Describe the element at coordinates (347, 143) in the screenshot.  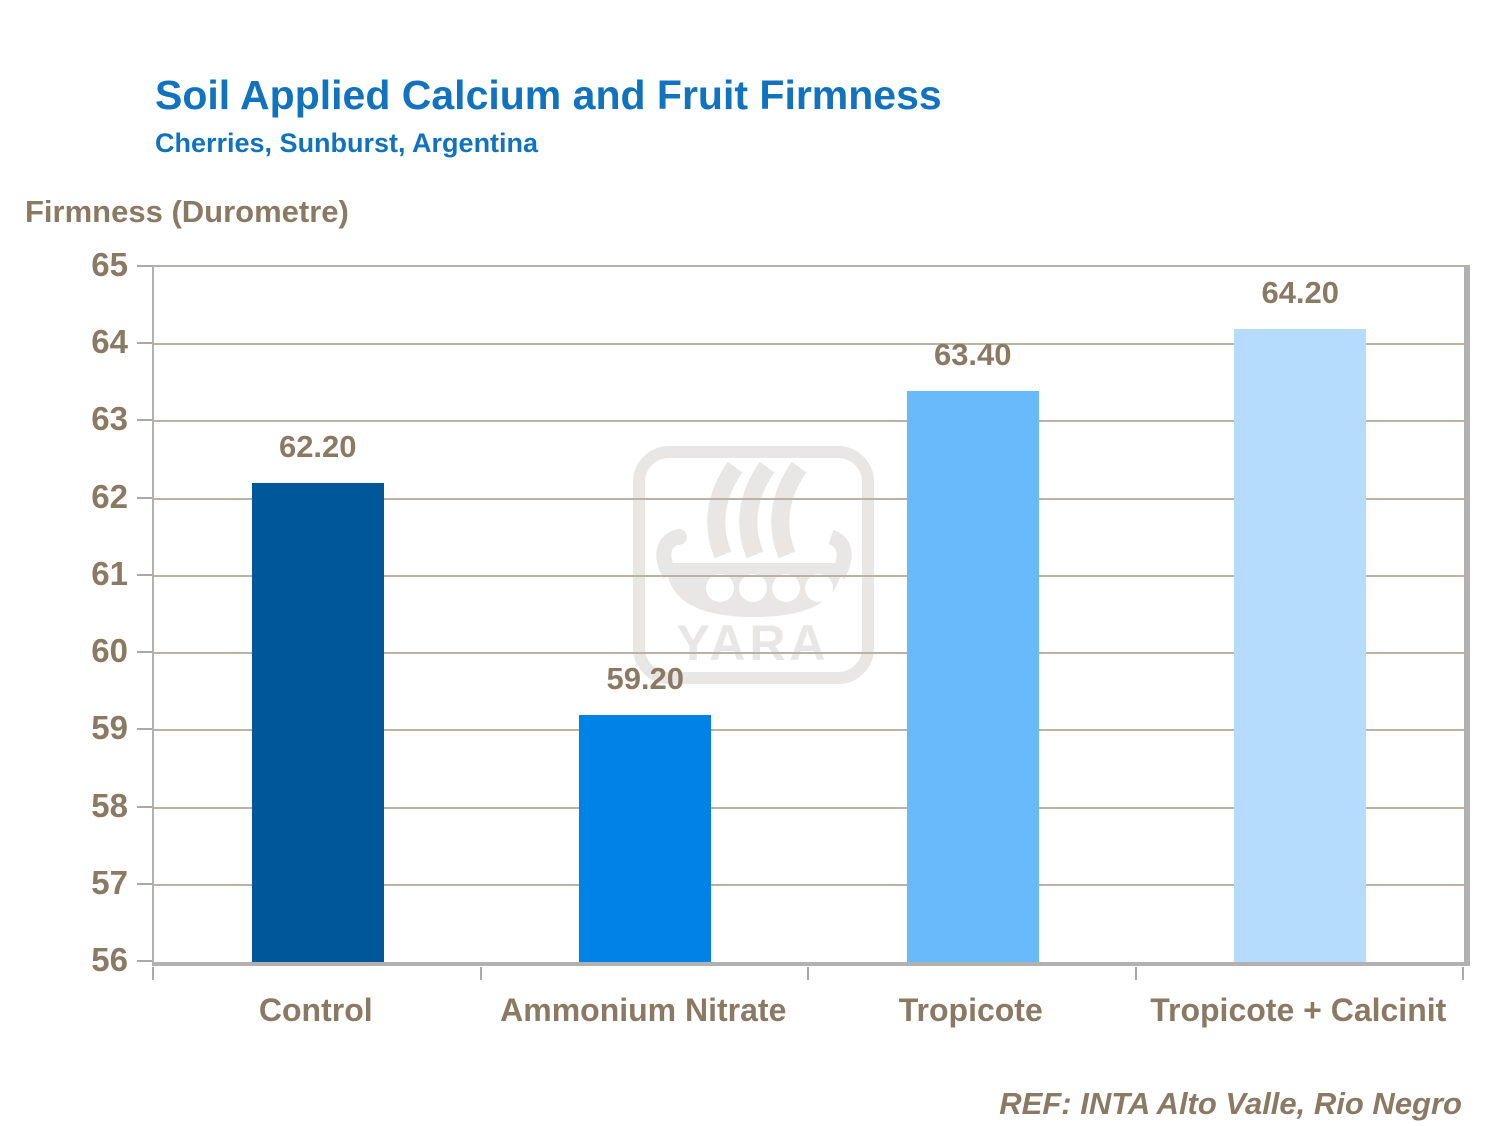
I see `chart-subtitle: Cherries, Sunburst, Argentina` at that location.